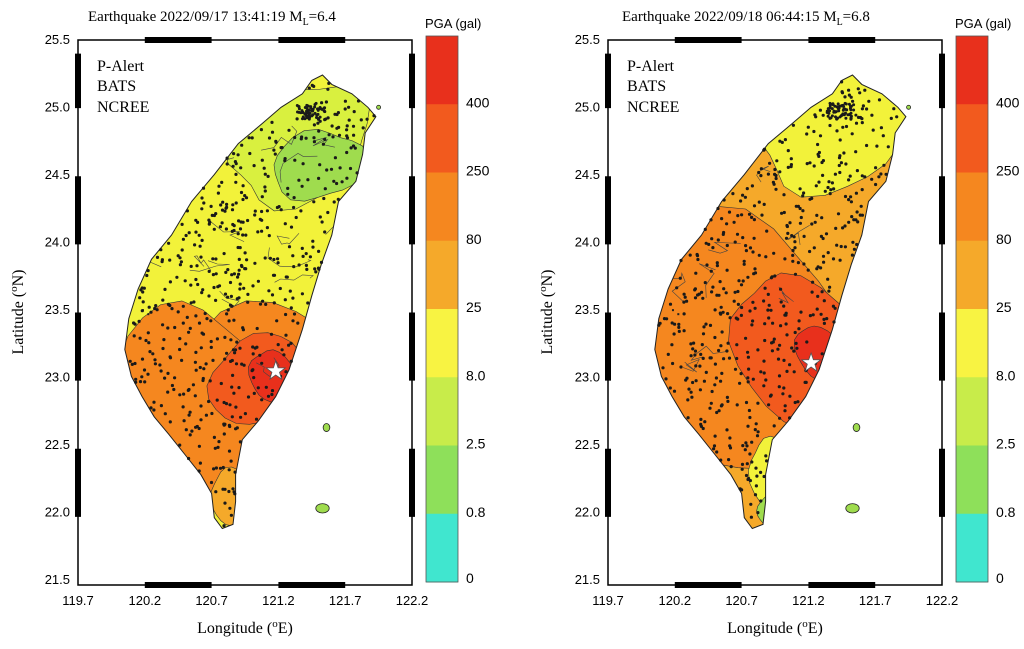  I want to click on panel-title-right: Earthquake 2022/09/18 06:44:15 ML=6.8, so click(746, 18).